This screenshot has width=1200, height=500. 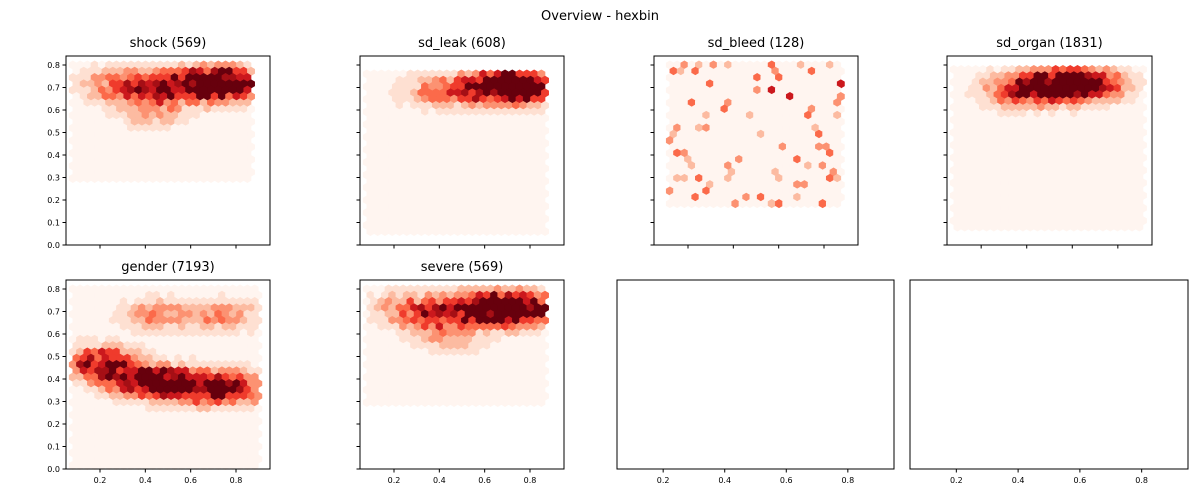 I want to click on figure-title: Overview - hexbin, so click(x=600, y=16).